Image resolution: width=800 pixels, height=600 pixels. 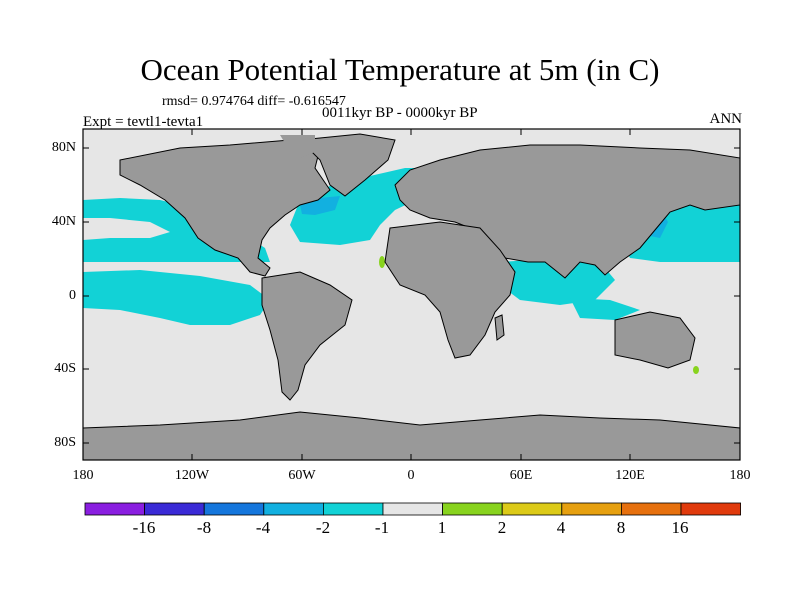 I want to click on colorbar-label: -1, so click(x=382, y=527).